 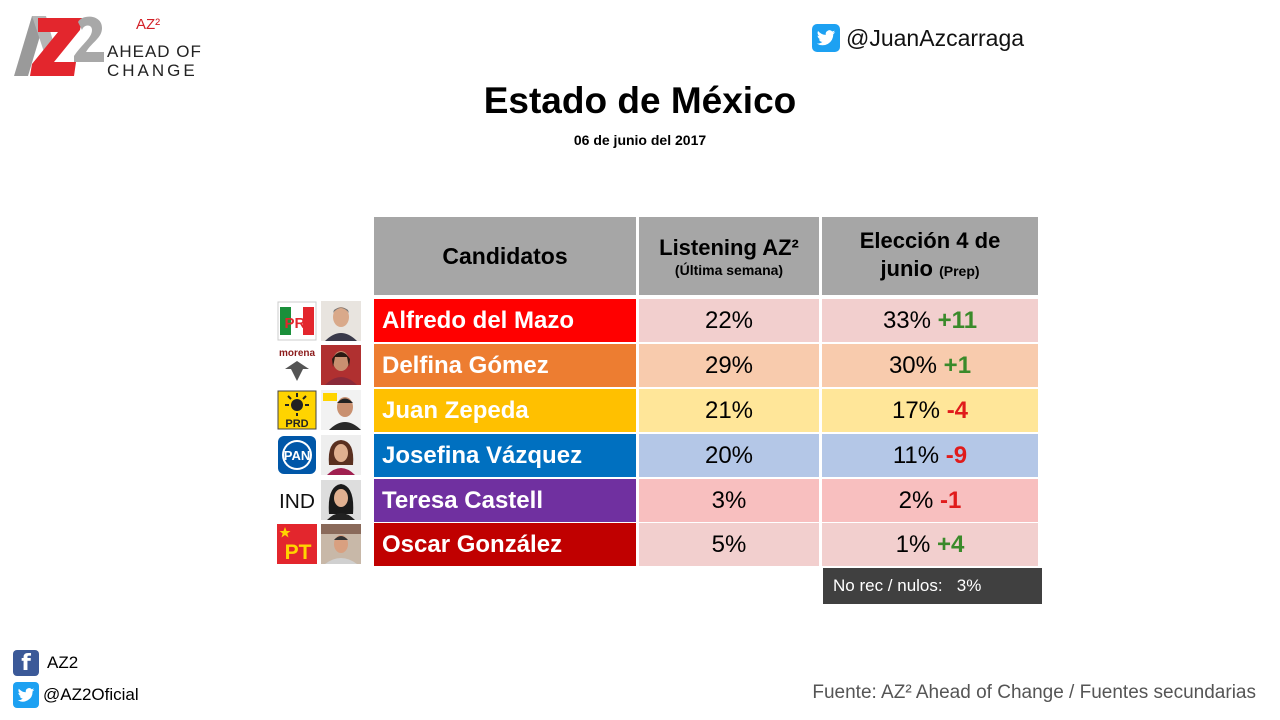 What do you see at coordinates (916, 410) in the screenshot?
I see `election-value: 17%` at bounding box center [916, 410].